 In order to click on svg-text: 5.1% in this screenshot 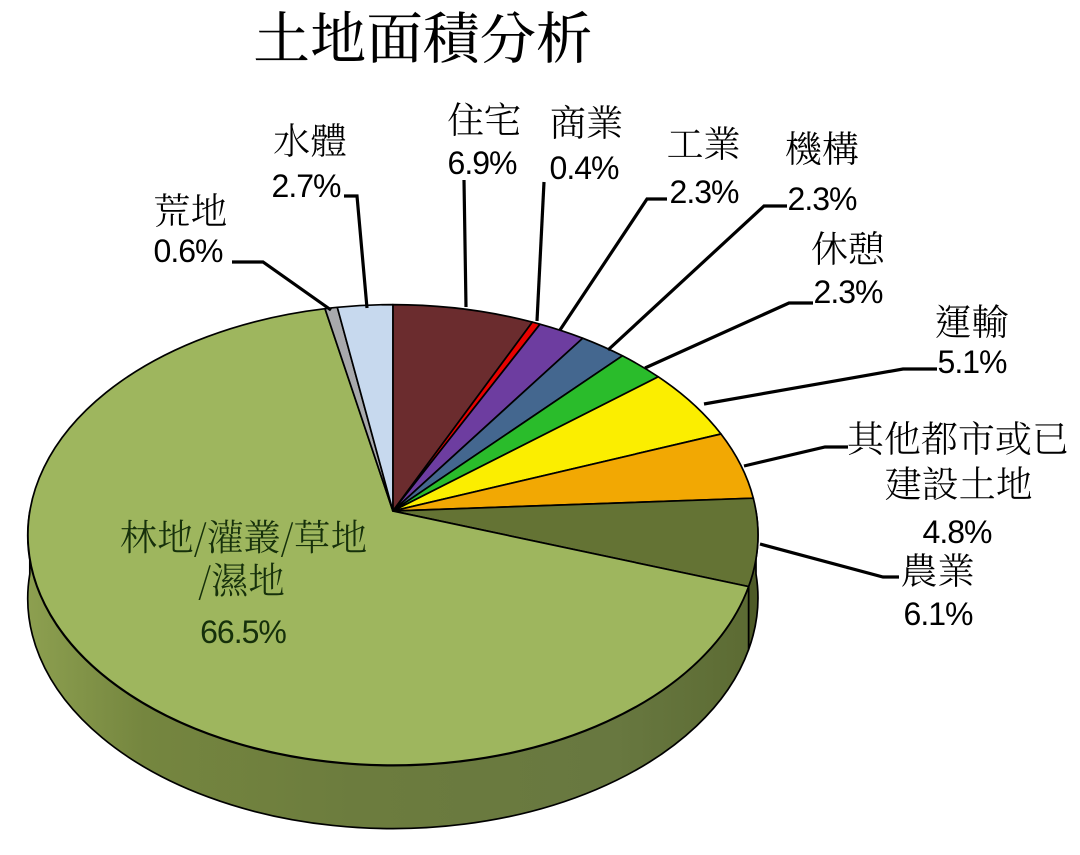, I will do `click(972, 362)`.